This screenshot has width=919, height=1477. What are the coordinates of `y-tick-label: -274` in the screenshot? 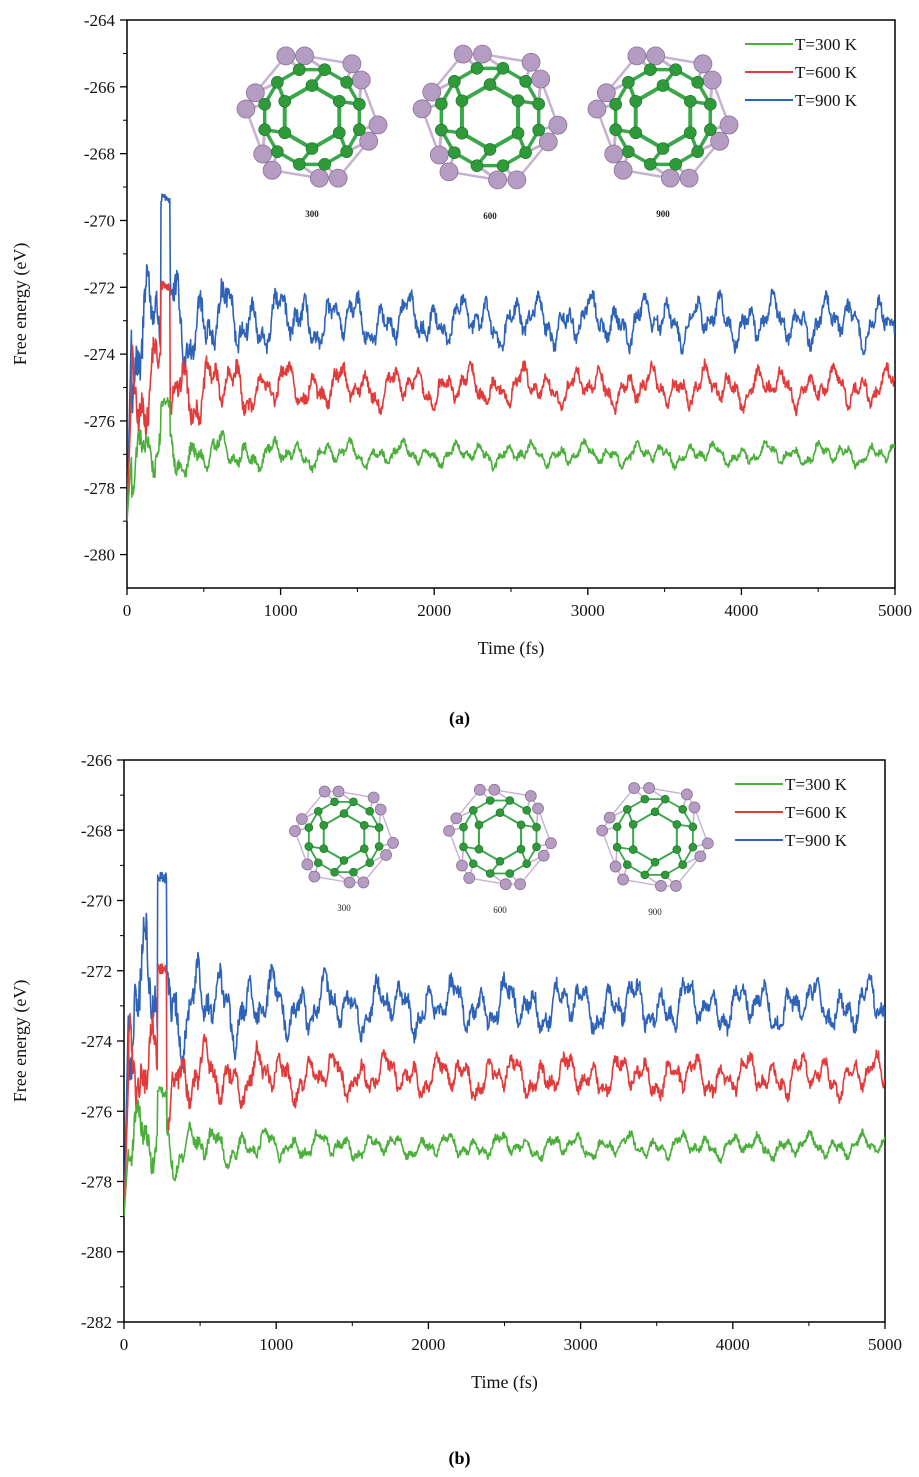 It's located at (100, 354).